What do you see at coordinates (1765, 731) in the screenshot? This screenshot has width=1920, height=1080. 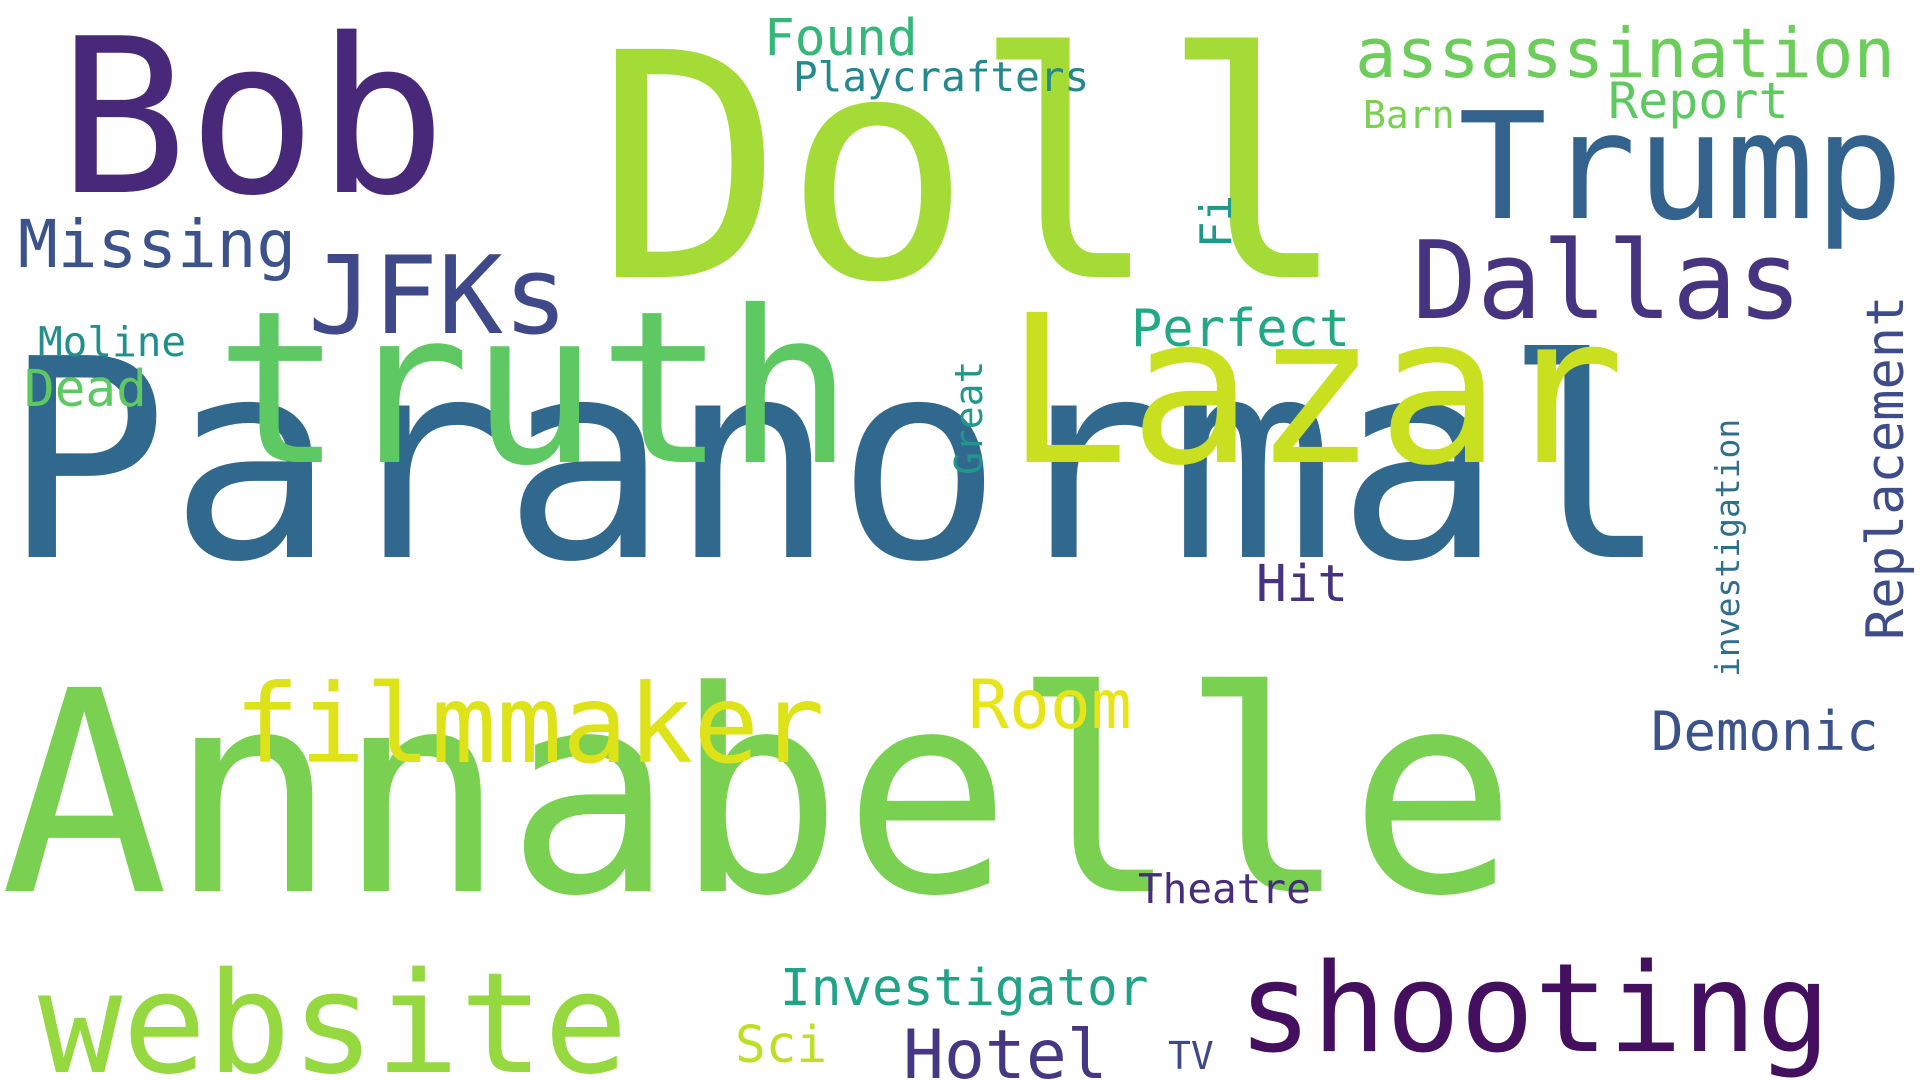 I see `word-demonic: Demonic` at bounding box center [1765, 731].